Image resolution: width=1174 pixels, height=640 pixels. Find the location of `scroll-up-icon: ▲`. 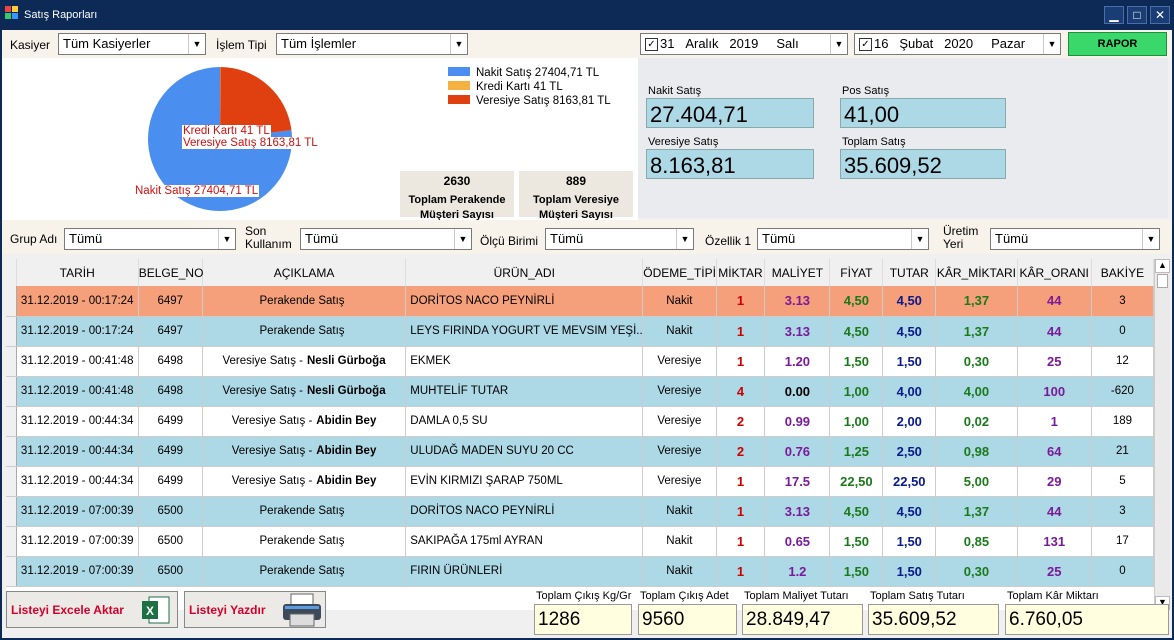

scroll-up-icon: ▲ is located at coordinates (1162, 266).